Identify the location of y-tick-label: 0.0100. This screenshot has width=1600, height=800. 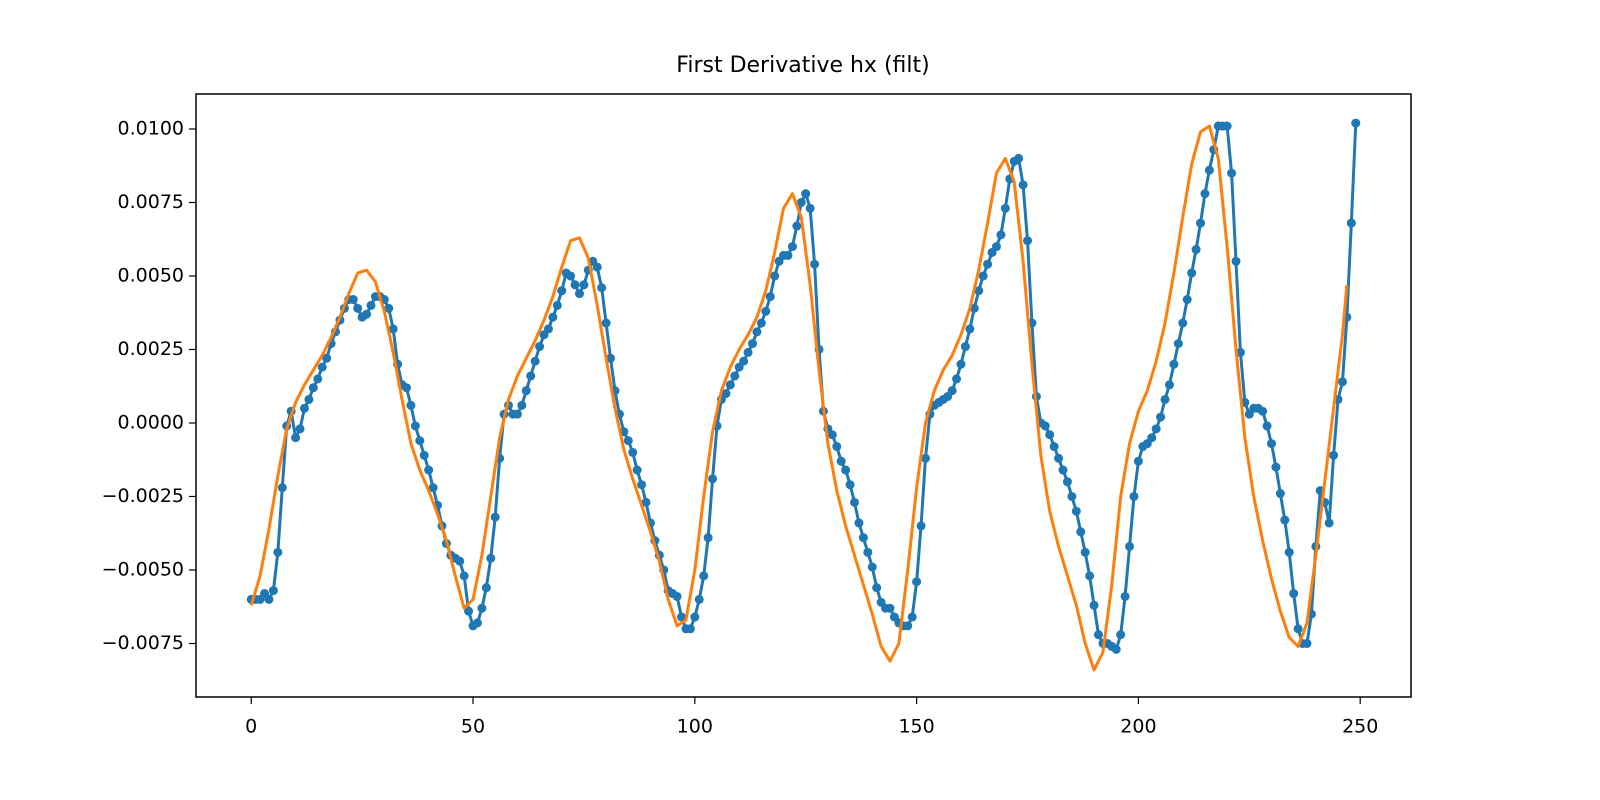
(151, 128).